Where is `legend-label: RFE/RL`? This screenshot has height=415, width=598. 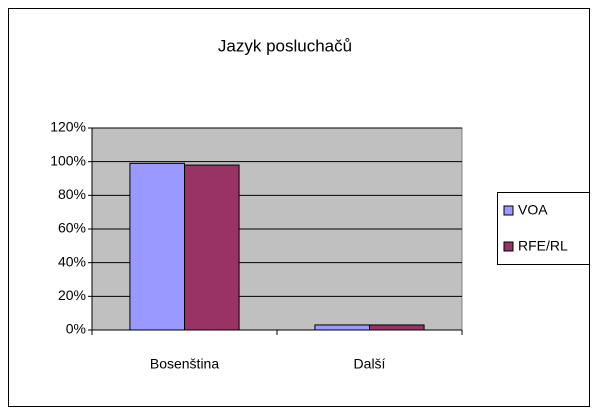
legend-label: RFE/RL is located at coordinates (543, 246).